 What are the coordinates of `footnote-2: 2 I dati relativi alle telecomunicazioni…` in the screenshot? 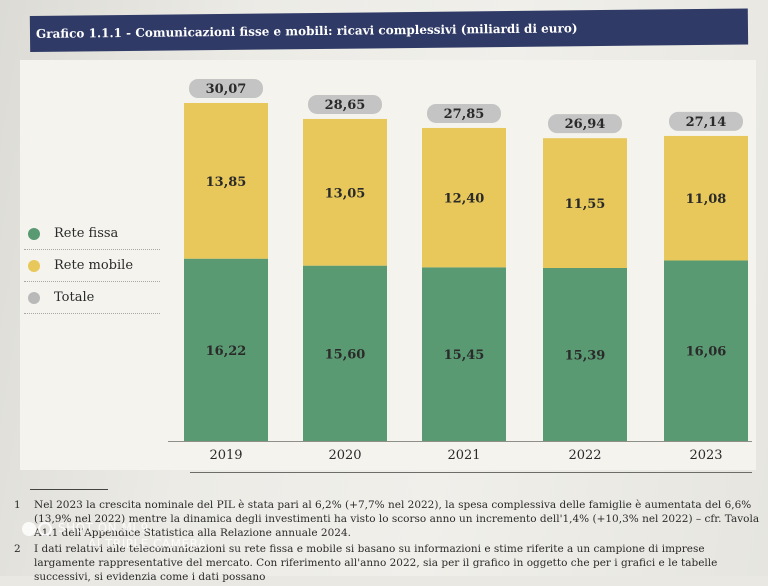 It's located at (389, 563).